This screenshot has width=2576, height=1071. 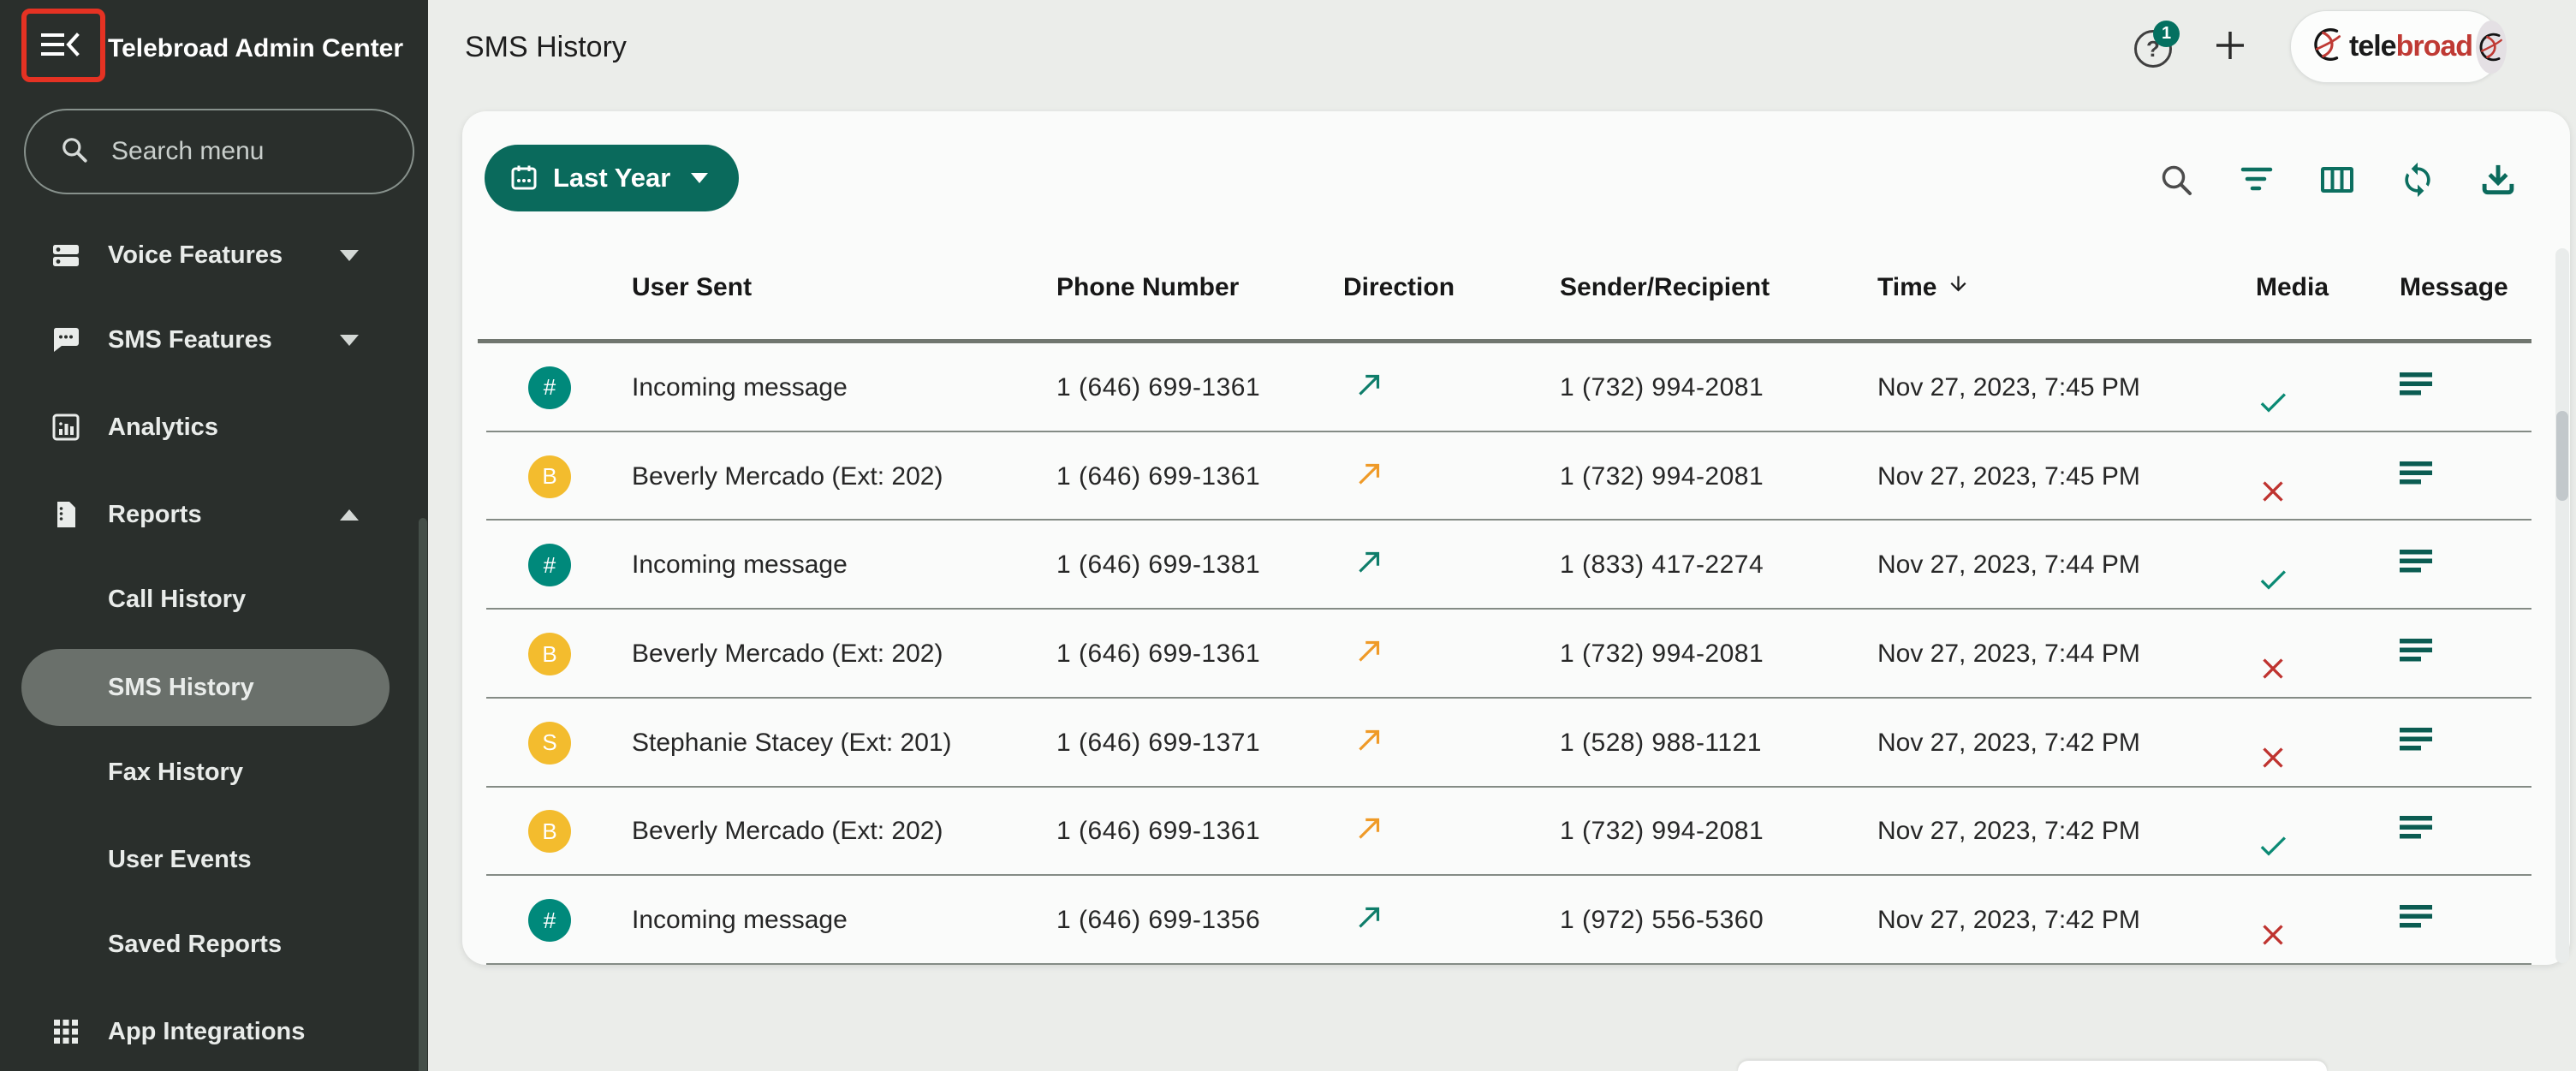 What do you see at coordinates (1662, 920) in the screenshot?
I see `cell-sender-recipient: 1 (972) 556-5360` at bounding box center [1662, 920].